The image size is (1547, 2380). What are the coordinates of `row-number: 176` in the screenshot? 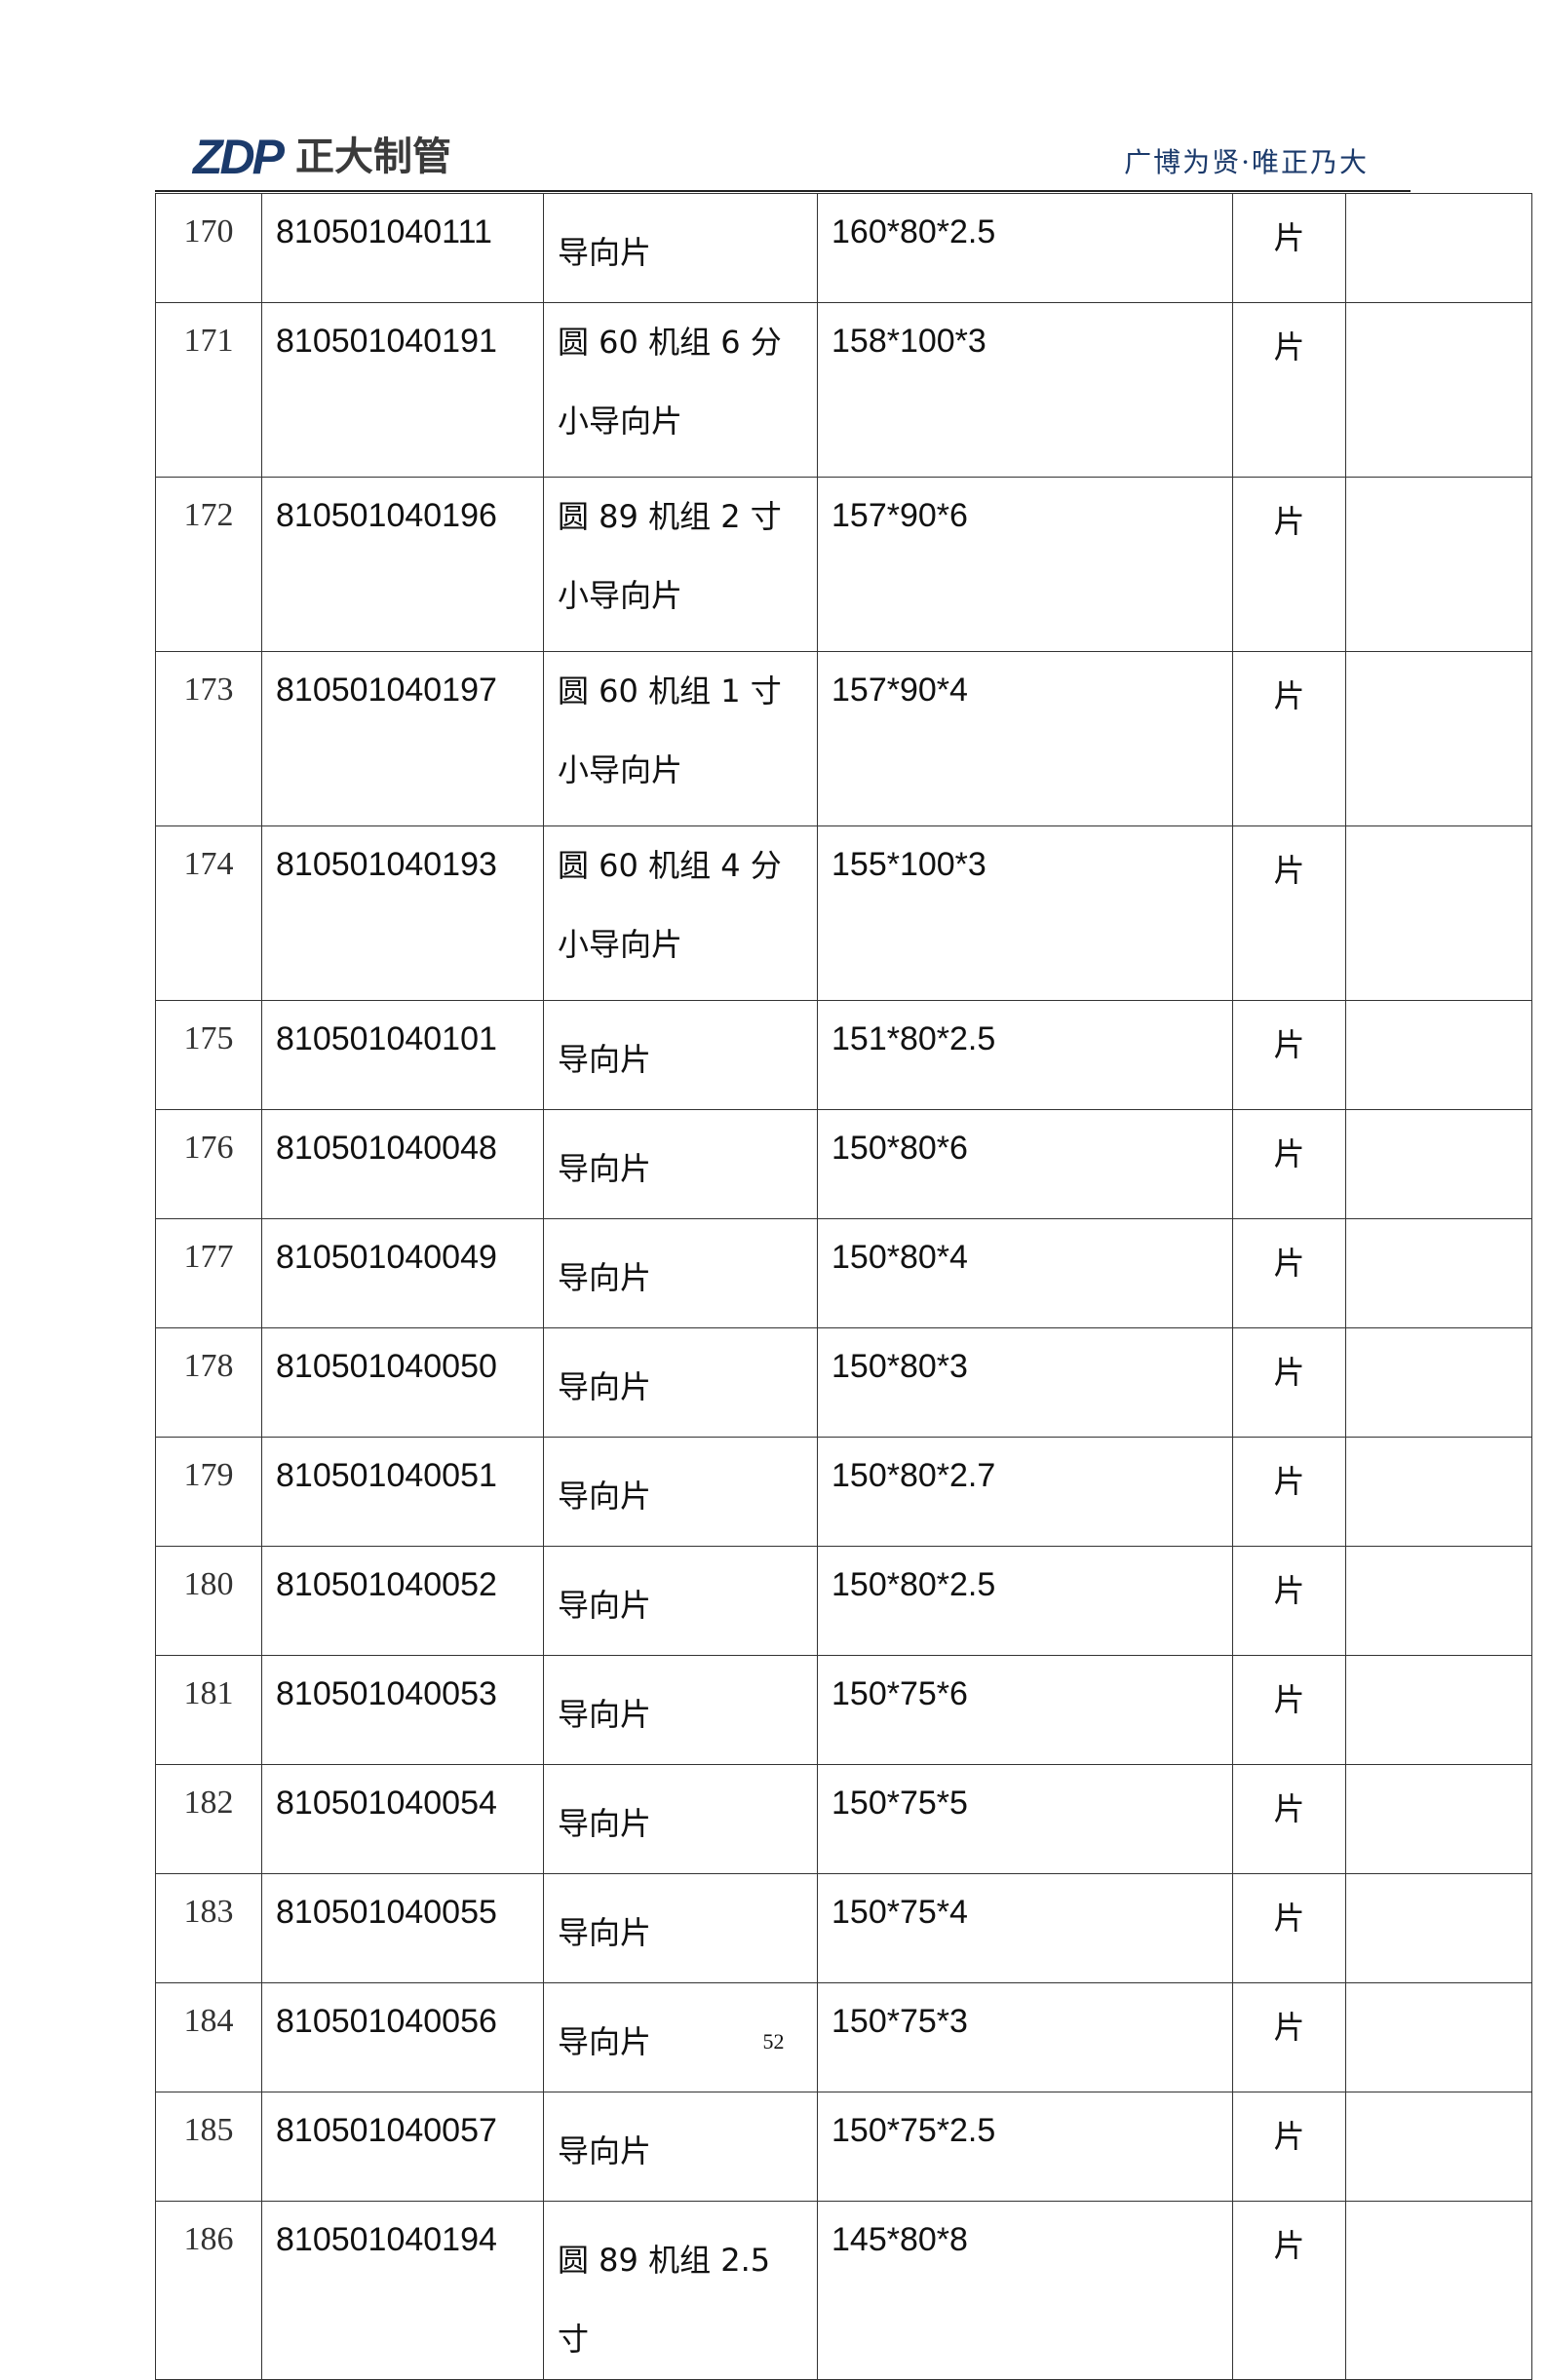 It's located at (208, 1164).